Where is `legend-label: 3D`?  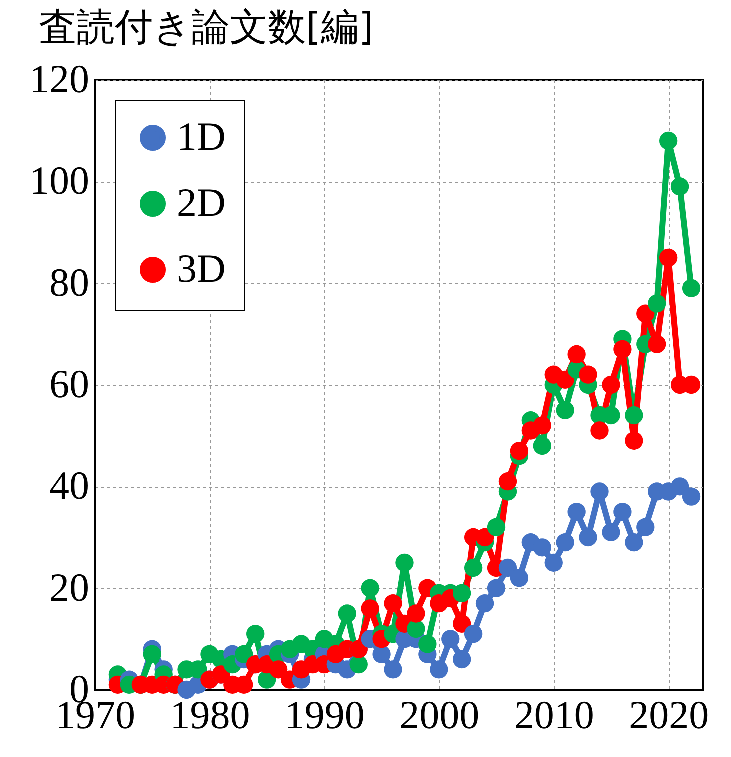 legend-label: 3D is located at coordinates (201, 268).